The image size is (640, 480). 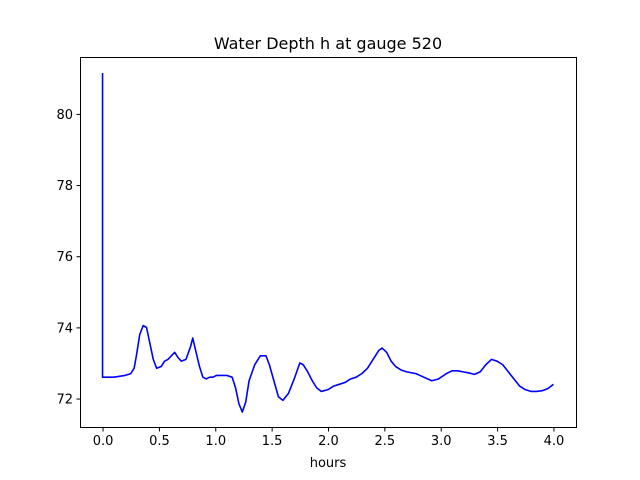 I want to click on x-tick-label: 4.0, so click(x=554, y=441).